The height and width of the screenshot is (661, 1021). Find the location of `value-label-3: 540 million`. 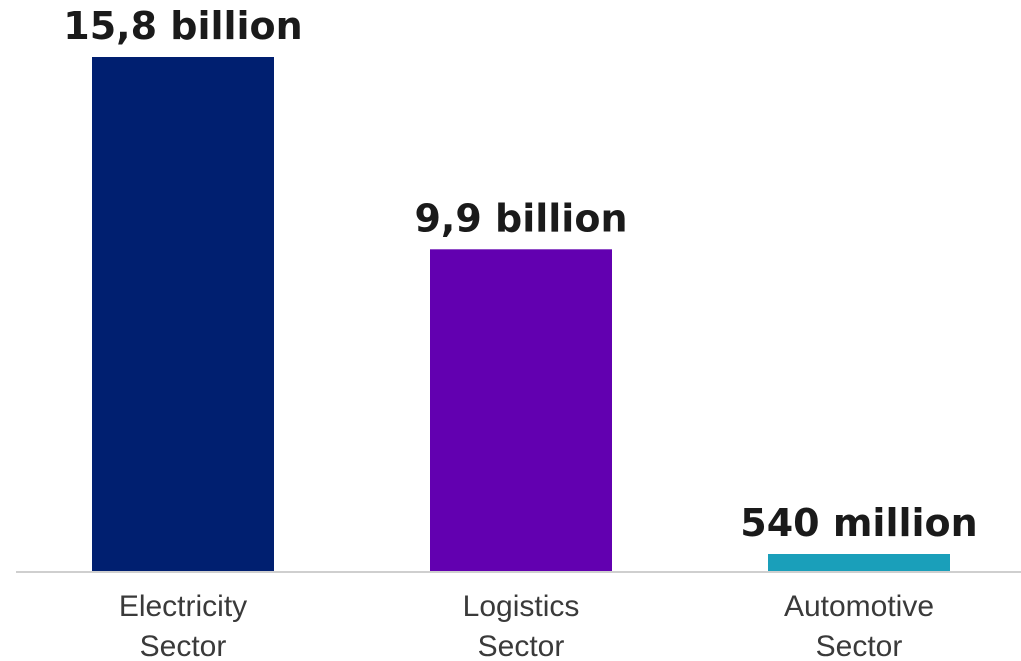

value-label-3: 540 million is located at coordinates (858, 523).